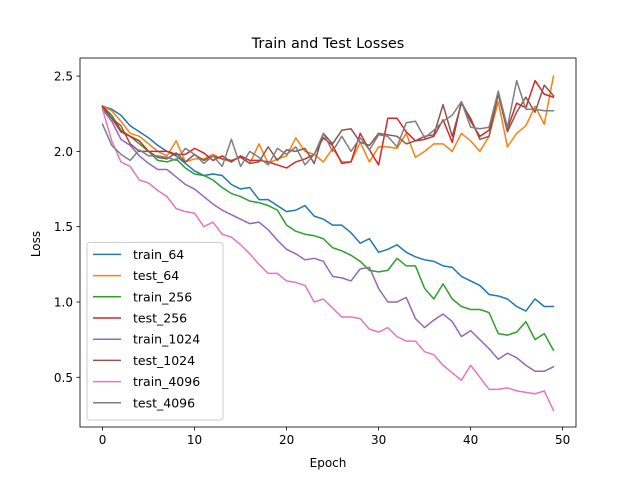 The height and width of the screenshot is (480, 640). Describe the element at coordinates (164, 402) in the screenshot. I see `legend-label-test-4096: test_4096` at that location.